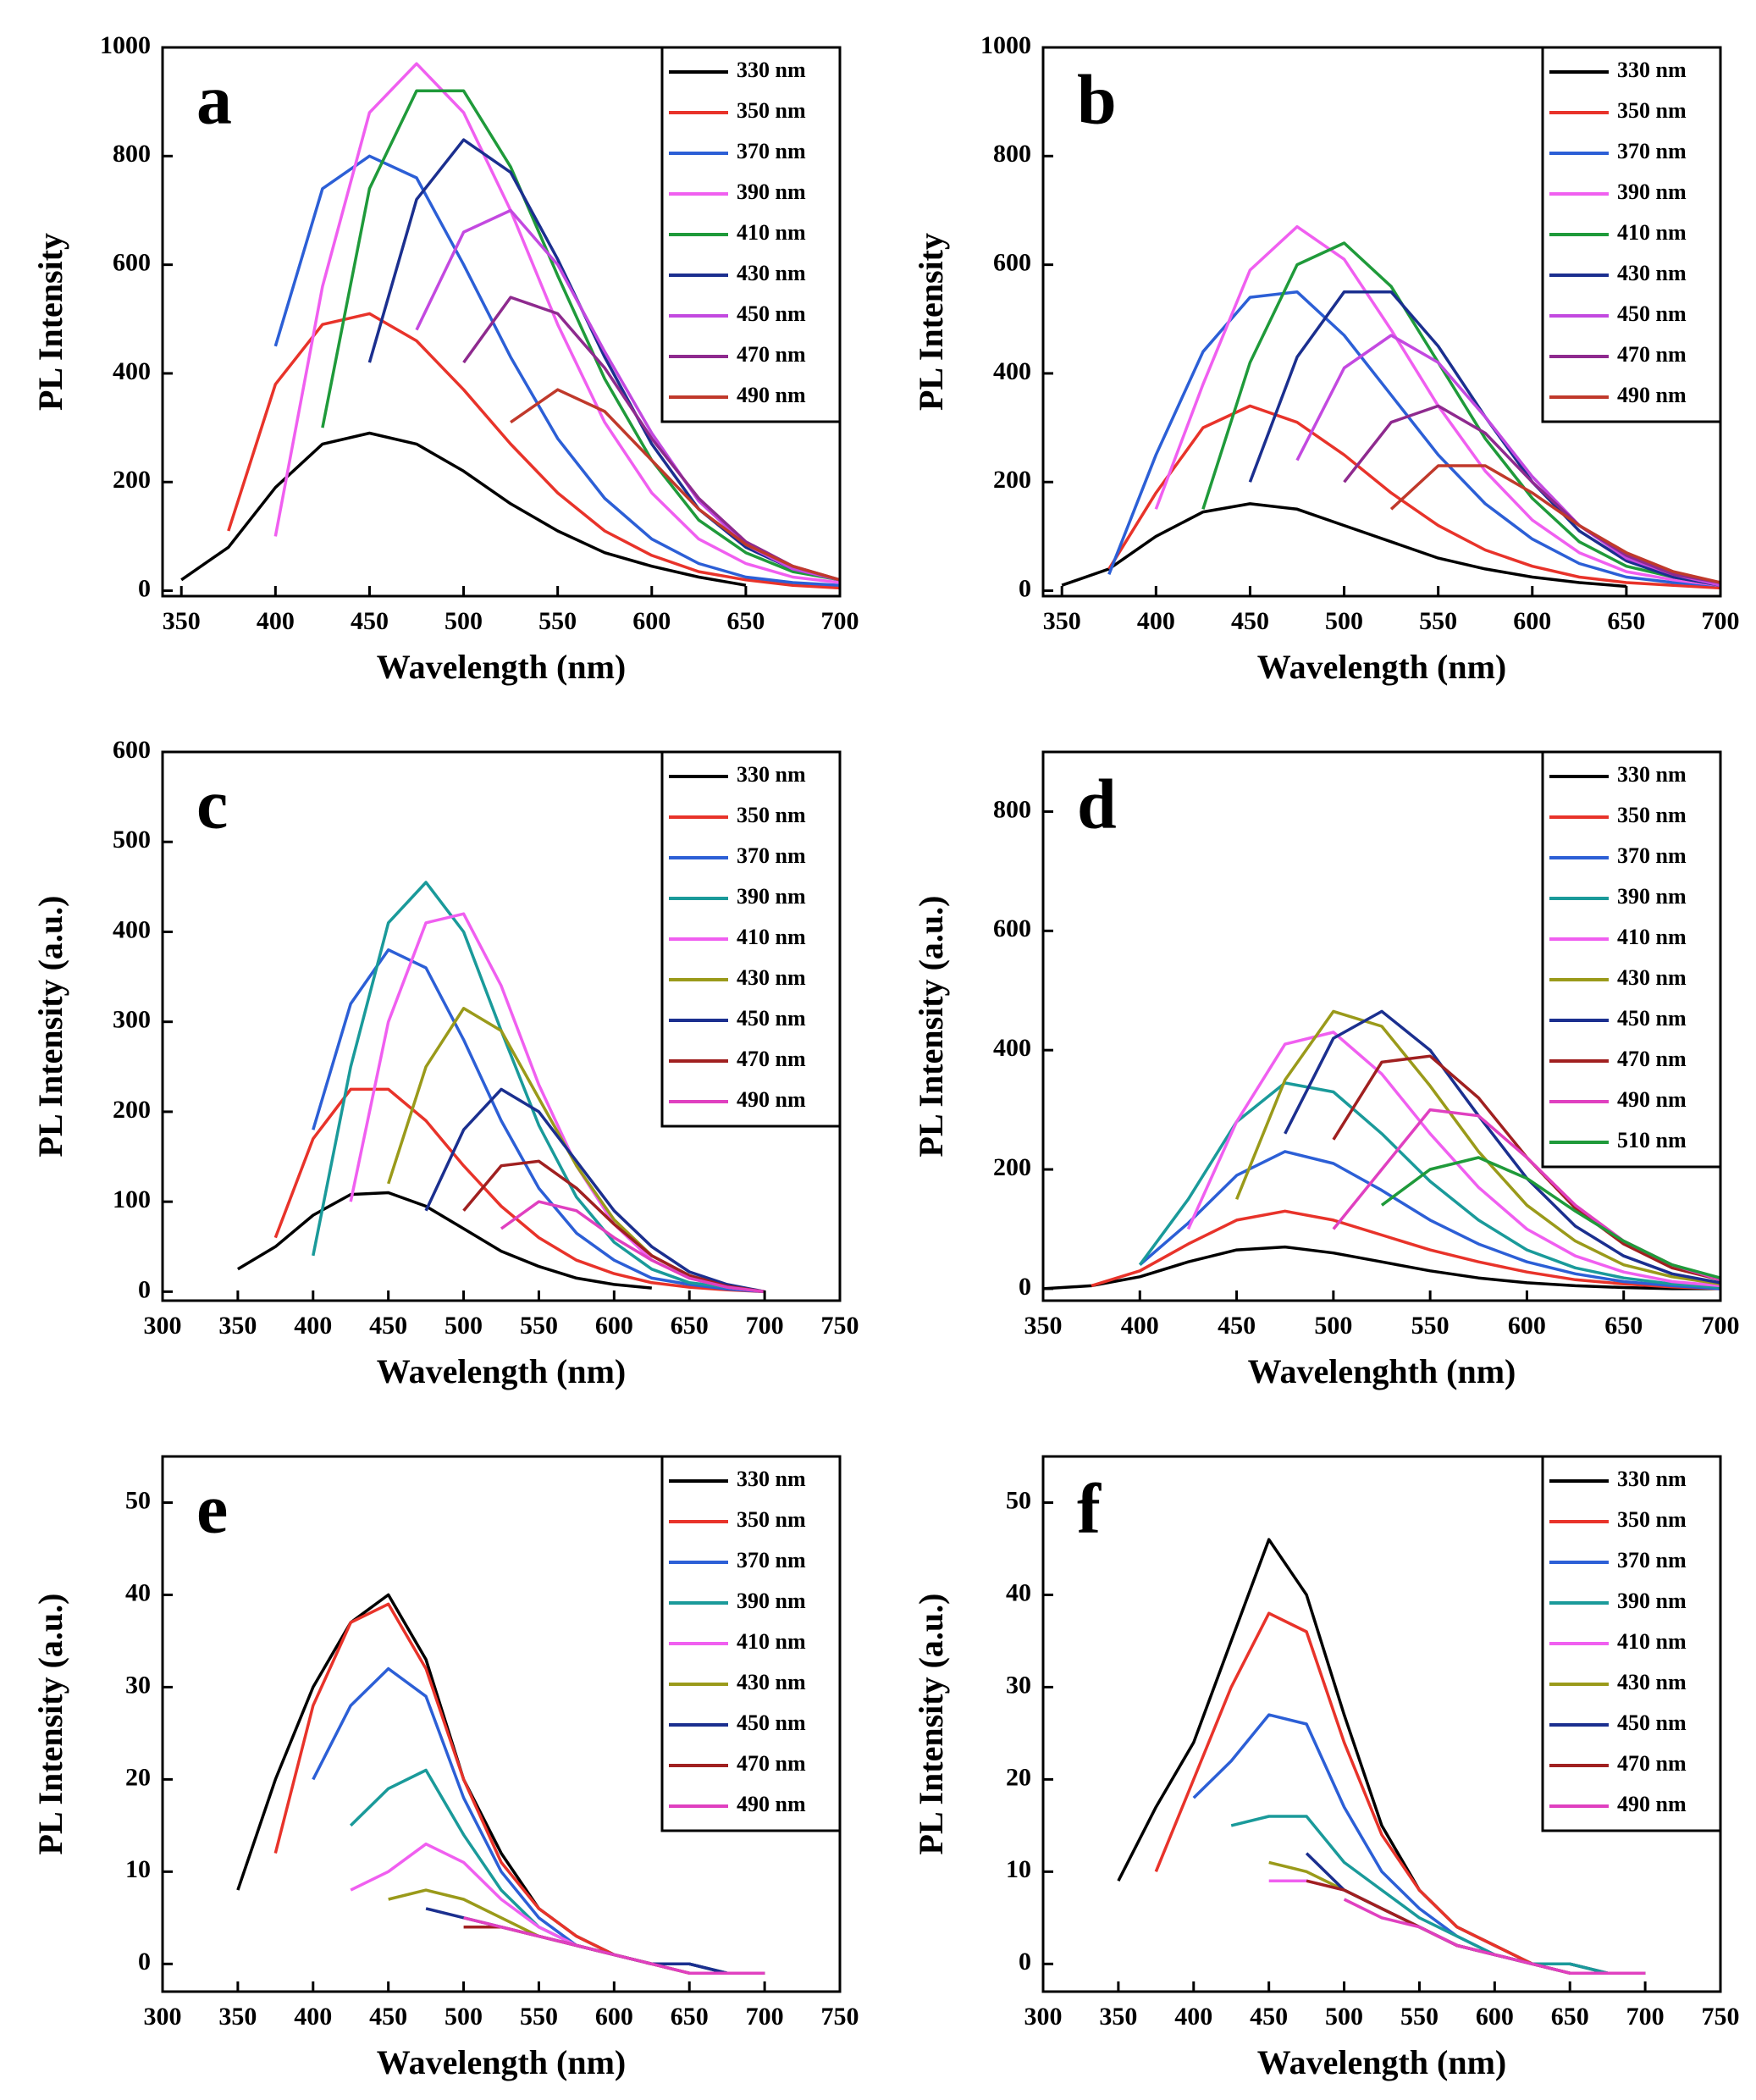  What do you see at coordinates (132, 1199) in the screenshot?
I see `y-tick-label: 100` at bounding box center [132, 1199].